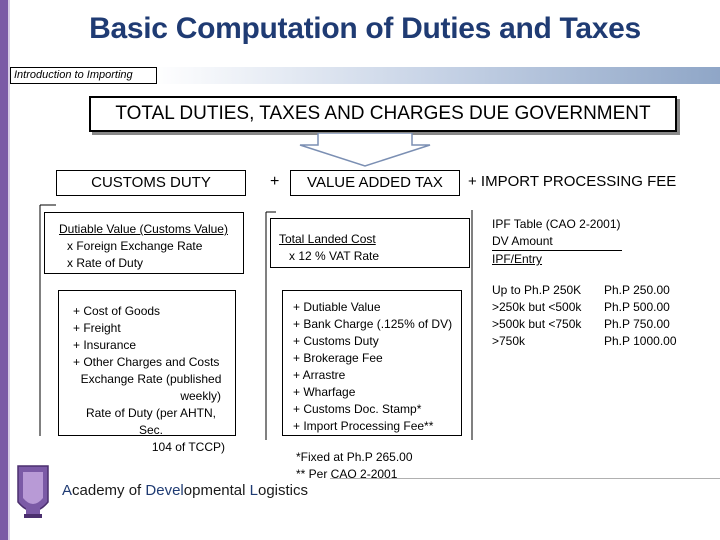 This screenshot has width=720, height=540. What do you see at coordinates (537, 324) in the screenshot?
I see `range-cell: >500k but <750k` at bounding box center [537, 324].